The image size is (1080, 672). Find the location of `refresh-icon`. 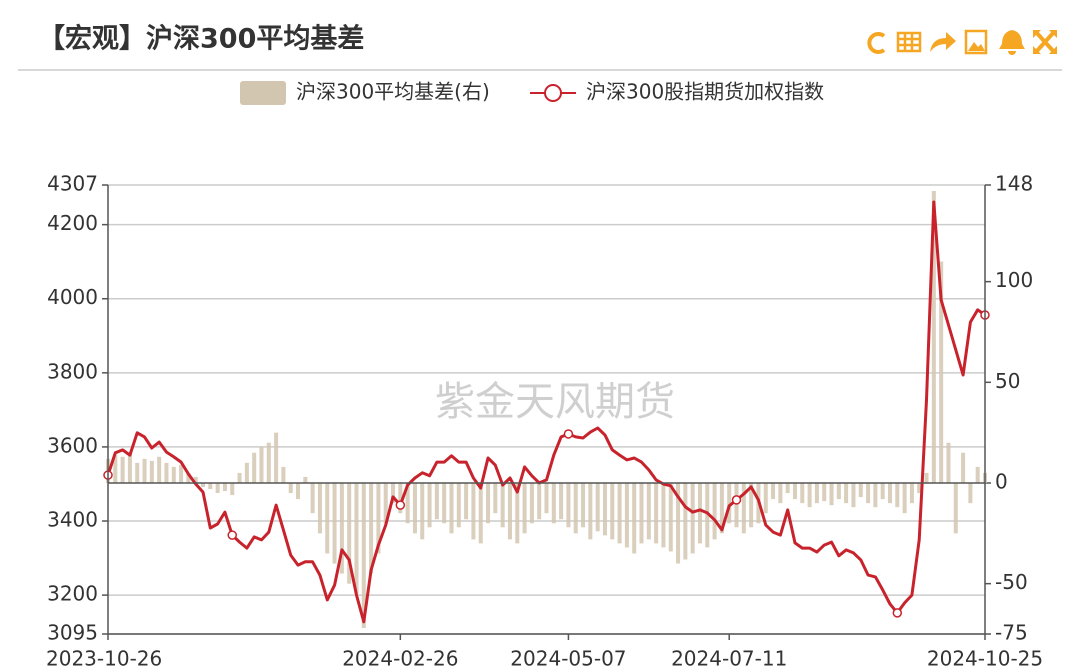

refresh-icon is located at coordinates (876, 43).